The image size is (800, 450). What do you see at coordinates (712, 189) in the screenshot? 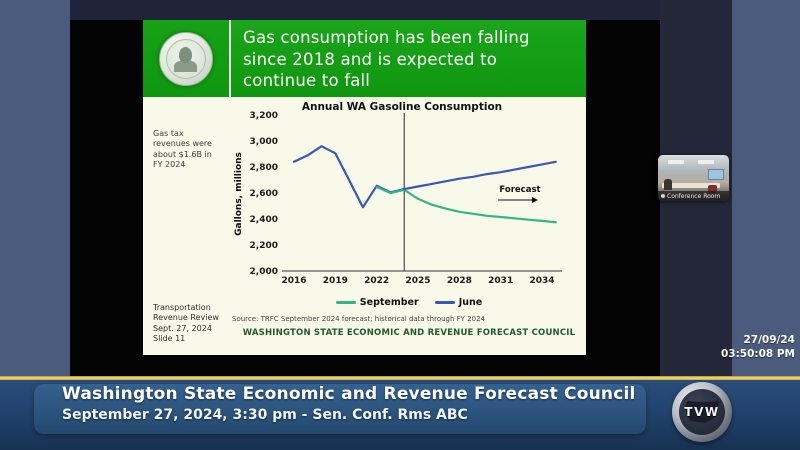
I see `room-chair` at bounding box center [712, 189].